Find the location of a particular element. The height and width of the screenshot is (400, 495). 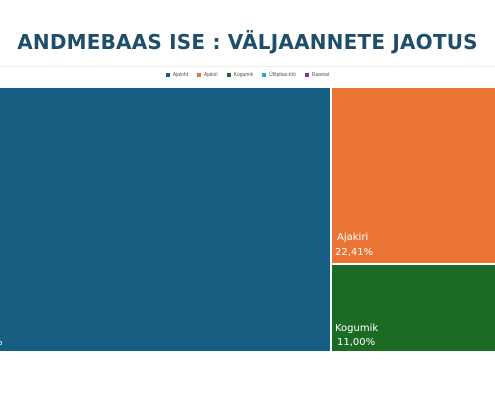

legend-item-ajaloht: Ajaloht is located at coordinates (176, 75).